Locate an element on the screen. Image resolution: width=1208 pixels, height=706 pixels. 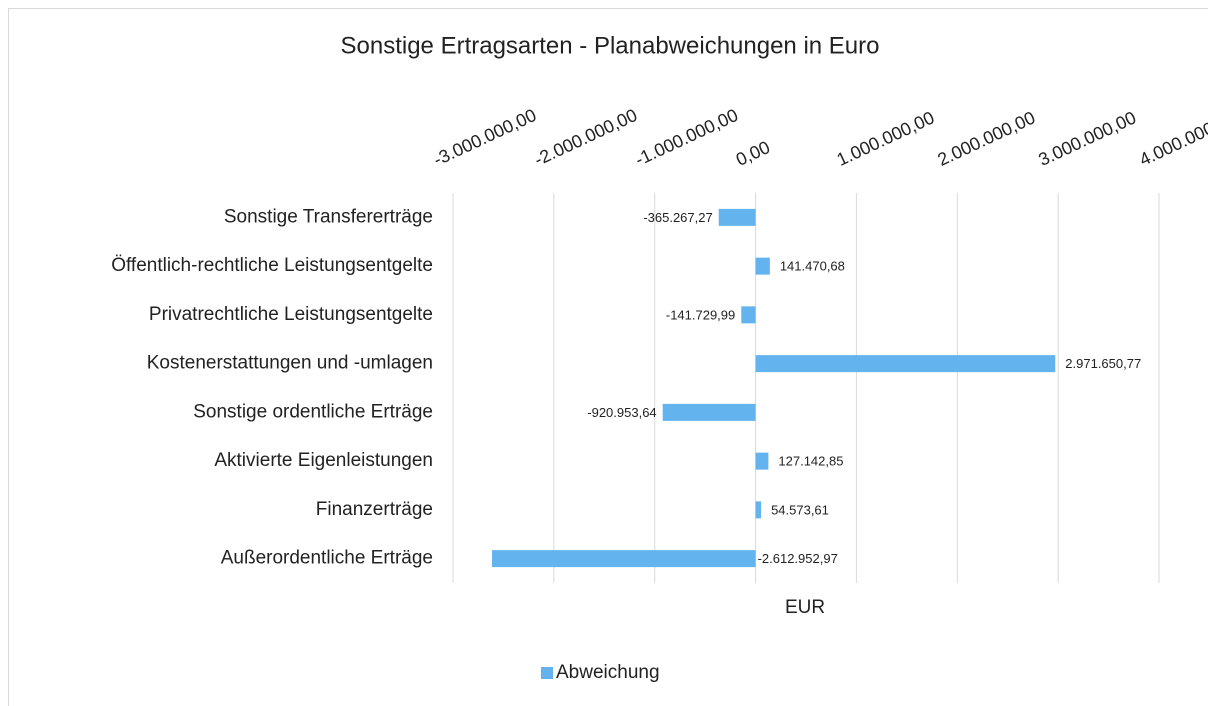
data-label: 141.470,68 is located at coordinates (812, 266).